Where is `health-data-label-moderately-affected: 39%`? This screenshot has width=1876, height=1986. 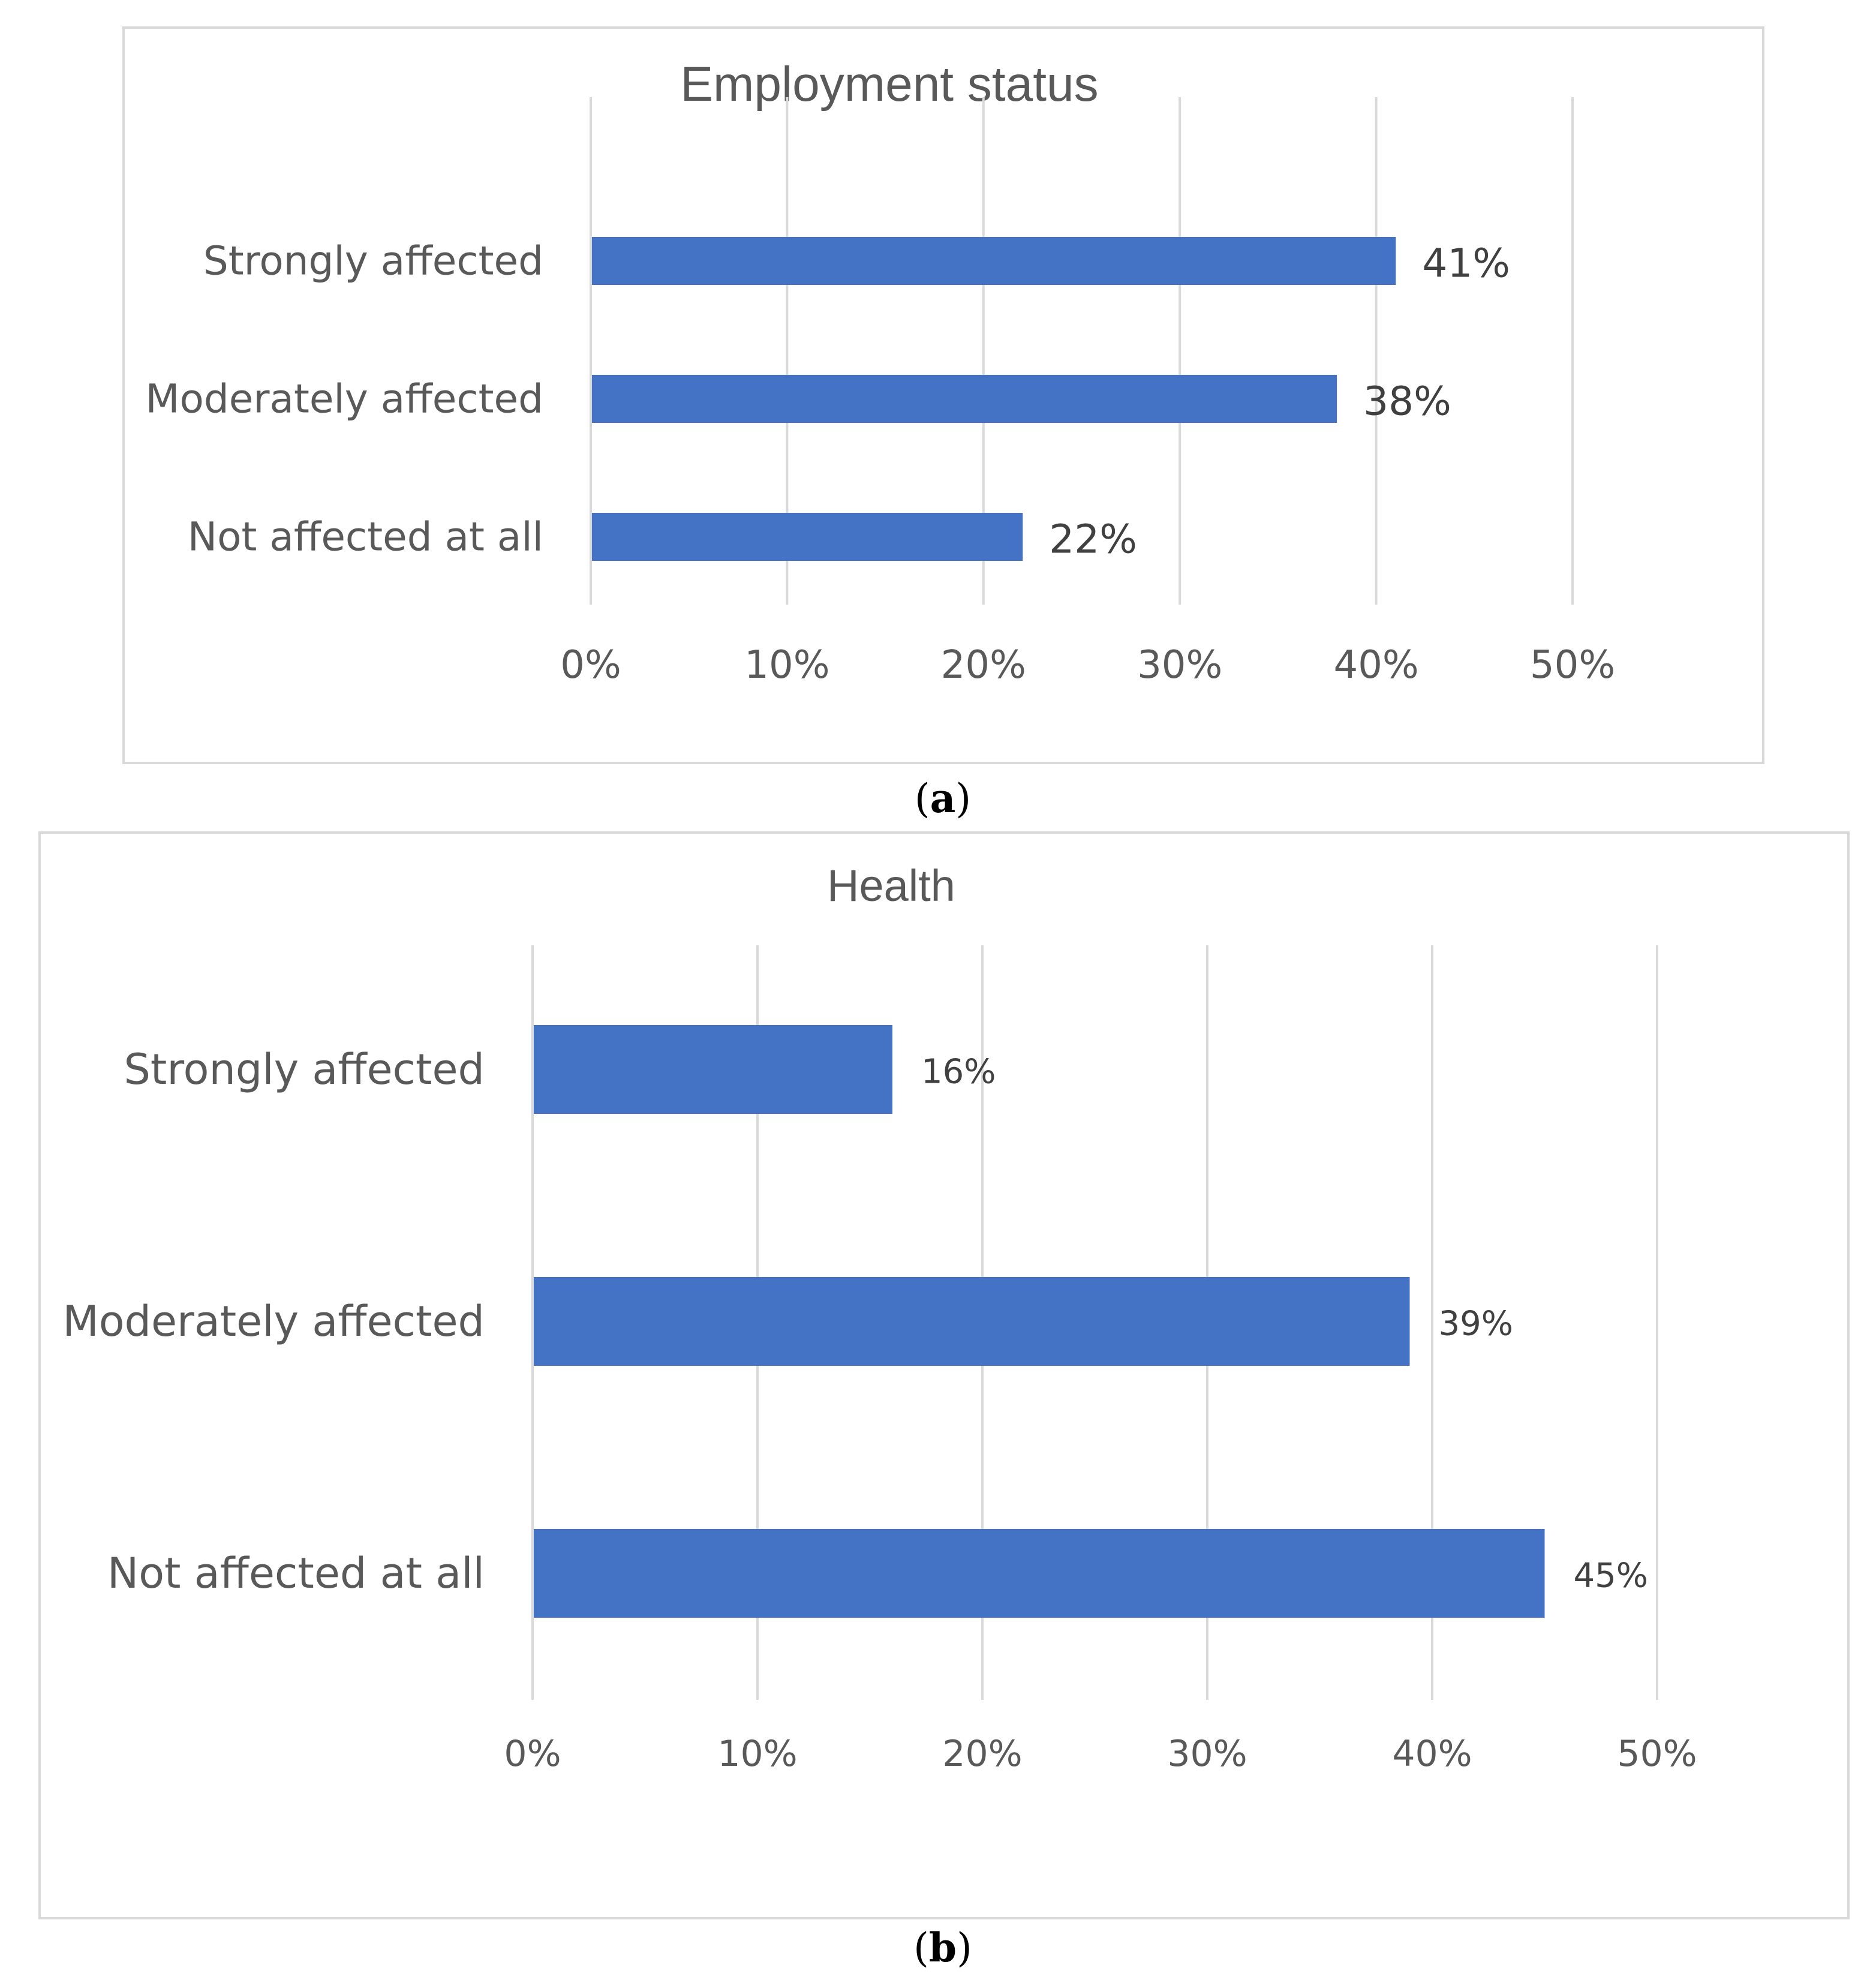 health-data-label-moderately-affected: 39% is located at coordinates (1476, 1324).